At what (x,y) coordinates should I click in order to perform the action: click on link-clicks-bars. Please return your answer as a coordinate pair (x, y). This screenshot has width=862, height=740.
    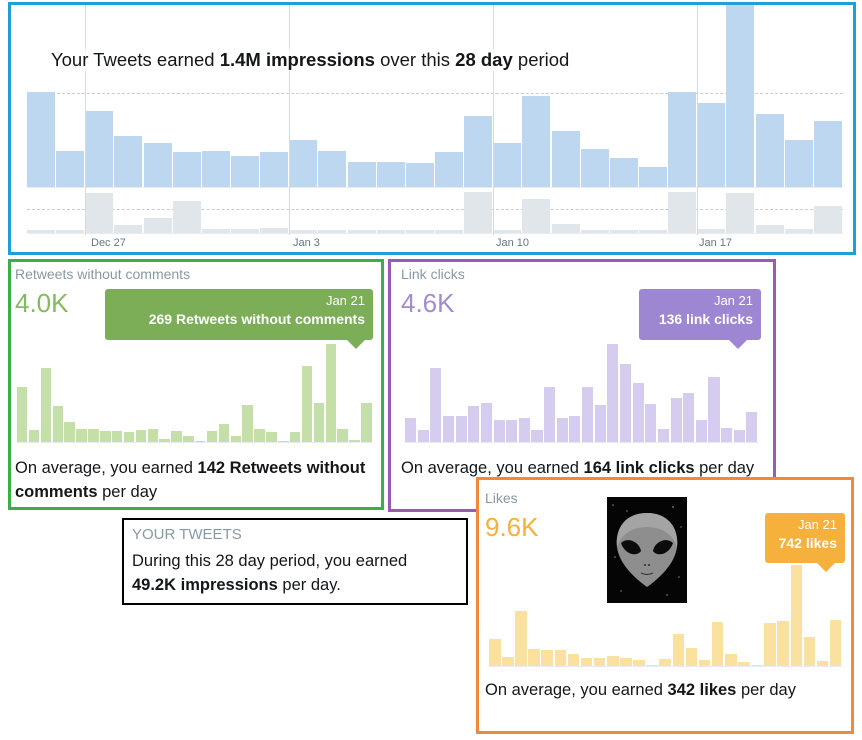
    Looking at the image, I should click on (582, 393).